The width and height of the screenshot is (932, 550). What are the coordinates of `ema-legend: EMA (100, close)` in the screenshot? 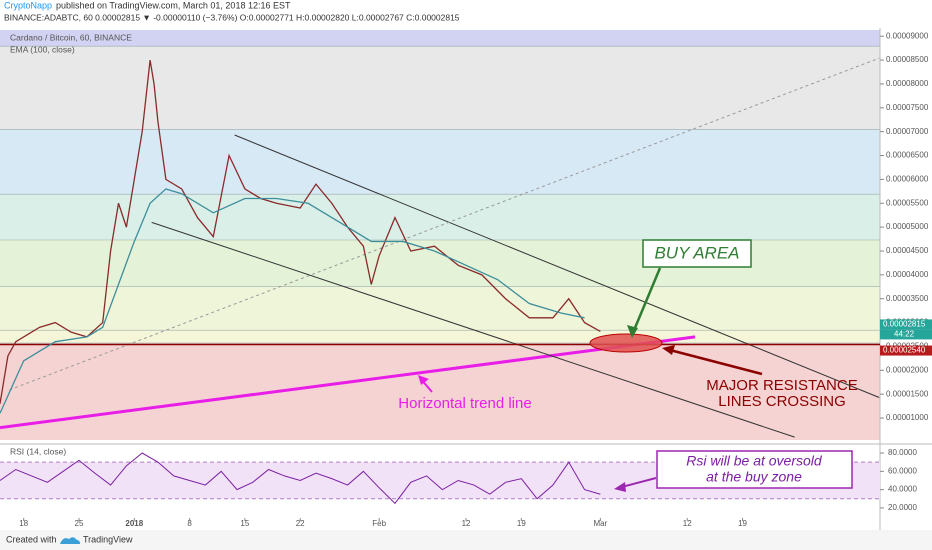 It's located at (42, 49).